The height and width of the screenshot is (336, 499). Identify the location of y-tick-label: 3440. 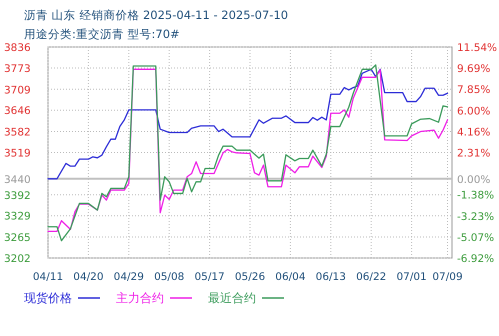
(17, 180).